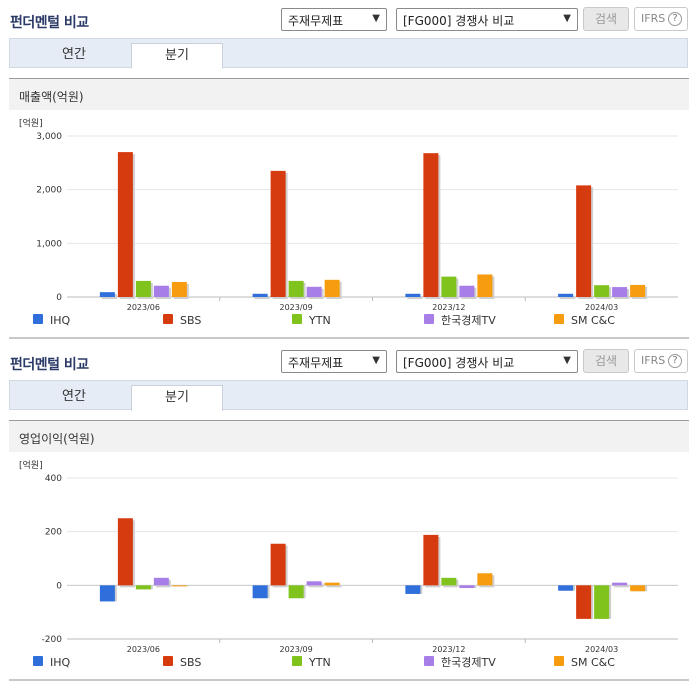 This screenshot has width=696, height=684. I want to click on x-tick-label: 2023/12, so click(448, 307).